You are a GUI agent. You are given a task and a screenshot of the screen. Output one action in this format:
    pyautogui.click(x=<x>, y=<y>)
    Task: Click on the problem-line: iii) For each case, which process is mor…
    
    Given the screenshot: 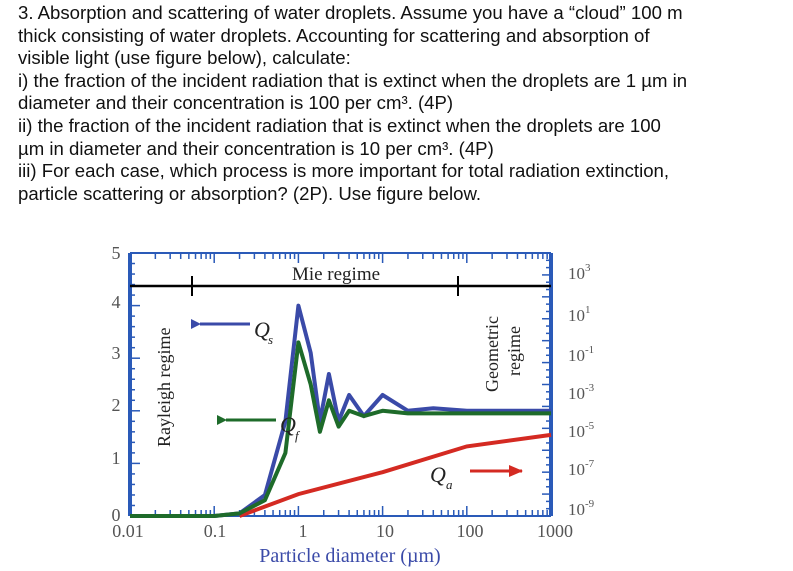 What is the action you would take?
    pyautogui.click(x=344, y=171)
    